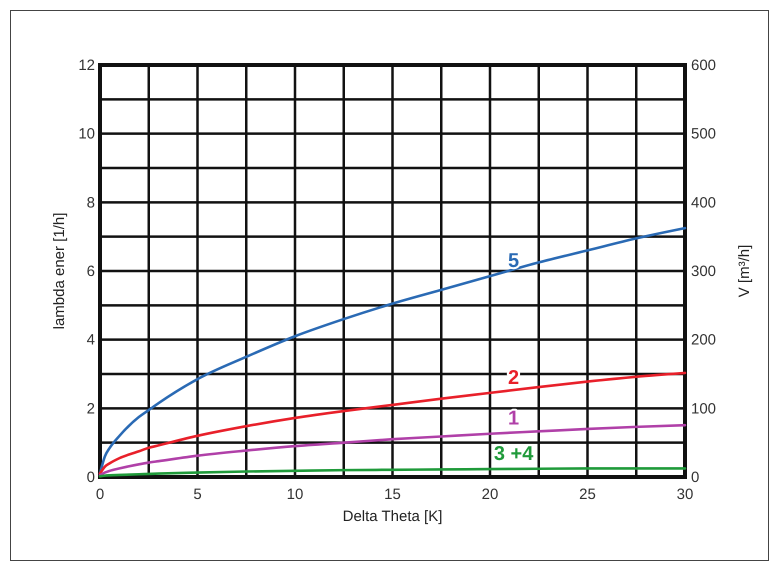 Image resolution: width=779 pixels, height=561 pixels. I want to click on series-label: 5, so click(514, 261).